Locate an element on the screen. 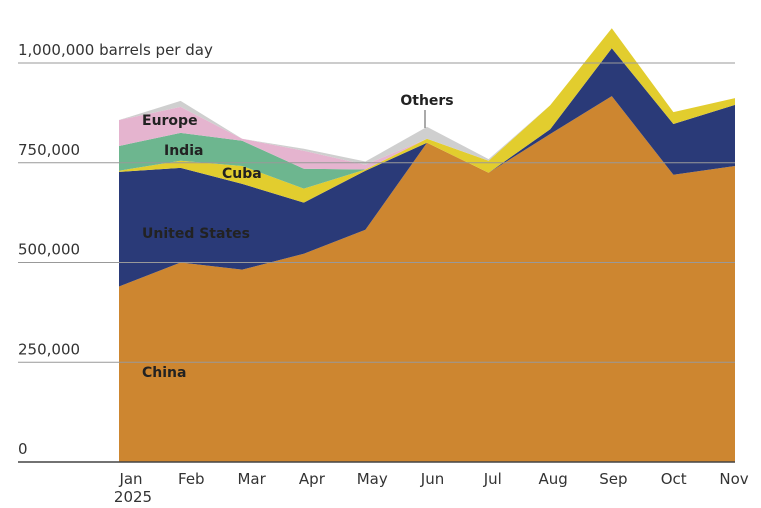 The image size is (761, 508). x-tick-label: Jan is located at coordinates (130, 479).